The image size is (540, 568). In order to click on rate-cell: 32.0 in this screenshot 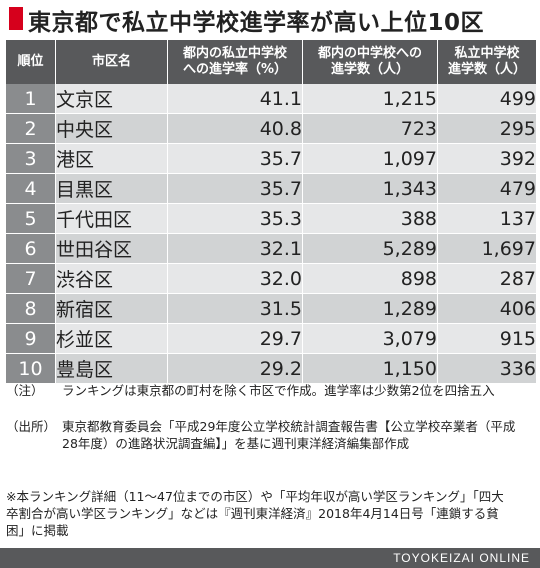, I will do `click(235, 279)`.